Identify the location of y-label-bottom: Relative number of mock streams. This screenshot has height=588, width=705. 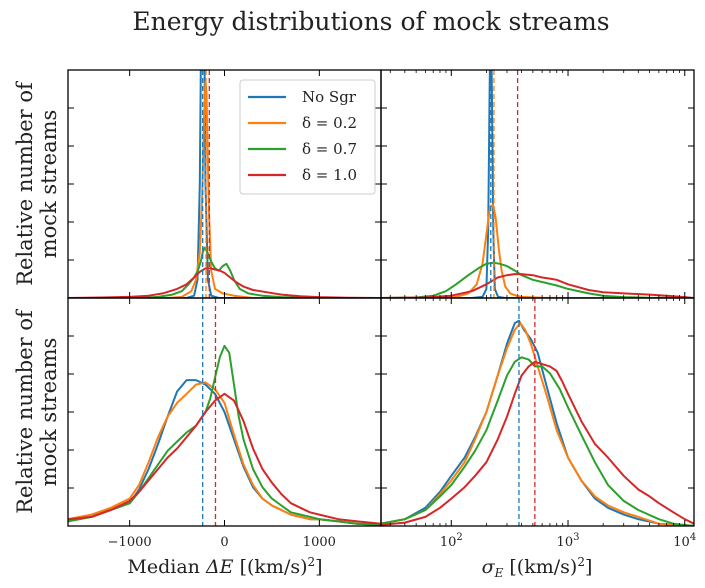
(37, 411).